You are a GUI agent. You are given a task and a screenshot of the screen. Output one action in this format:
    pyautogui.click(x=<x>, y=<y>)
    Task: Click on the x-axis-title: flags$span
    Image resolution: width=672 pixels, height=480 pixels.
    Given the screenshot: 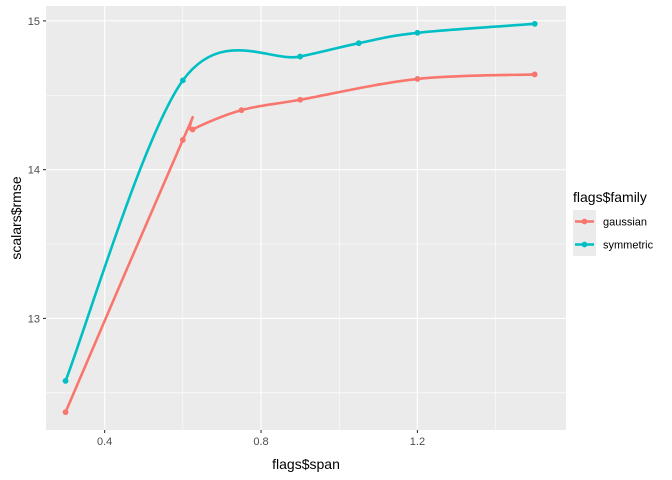 What is the action you would take?
    pyautogui.click(x=306, y=464)
    